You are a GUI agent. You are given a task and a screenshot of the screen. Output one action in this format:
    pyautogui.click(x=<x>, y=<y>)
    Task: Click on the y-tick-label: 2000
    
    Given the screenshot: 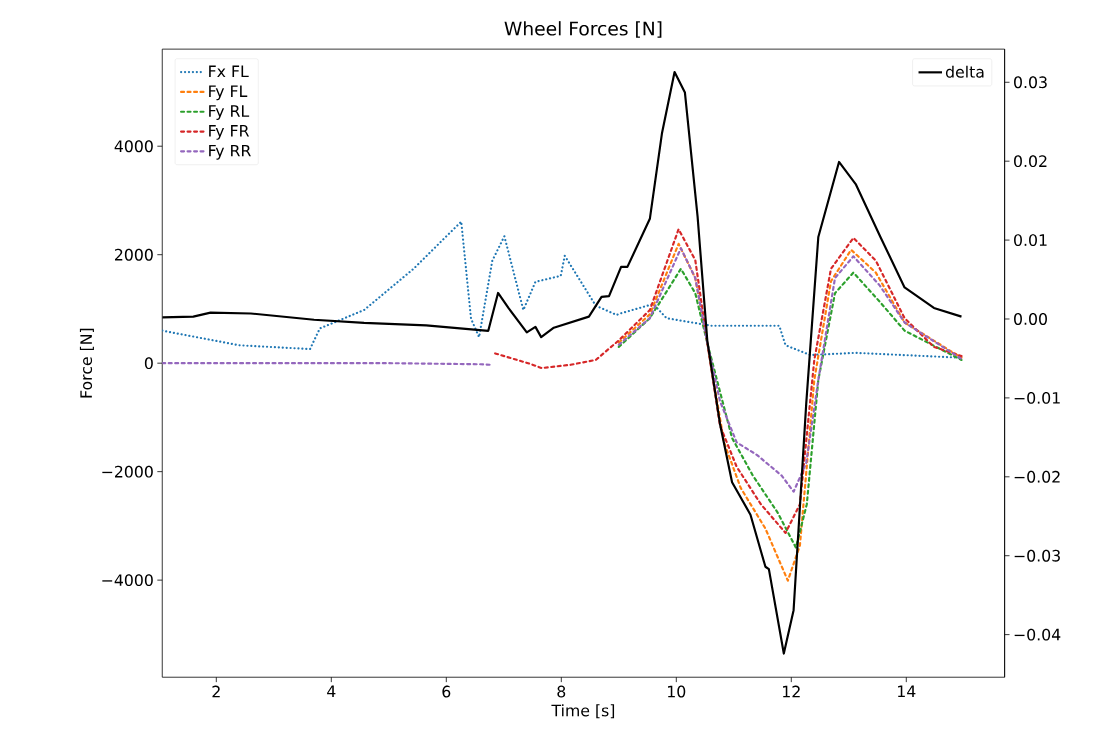 What is the action you would take?
    pyautogui.click(x=134, y=254)
    